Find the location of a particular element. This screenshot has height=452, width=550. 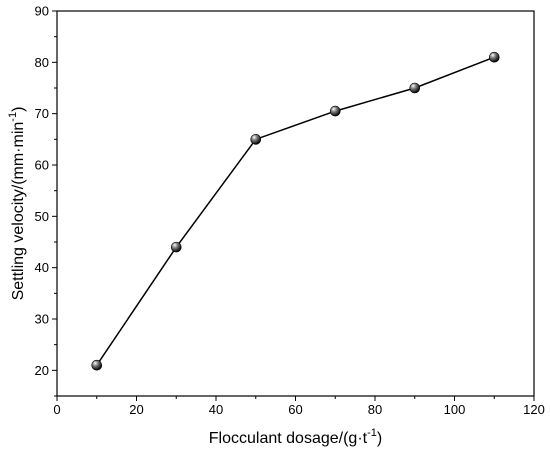

y-axis-ticks: 20 30 40 50 60 70 80 90 is located at coordinates (46, 200).